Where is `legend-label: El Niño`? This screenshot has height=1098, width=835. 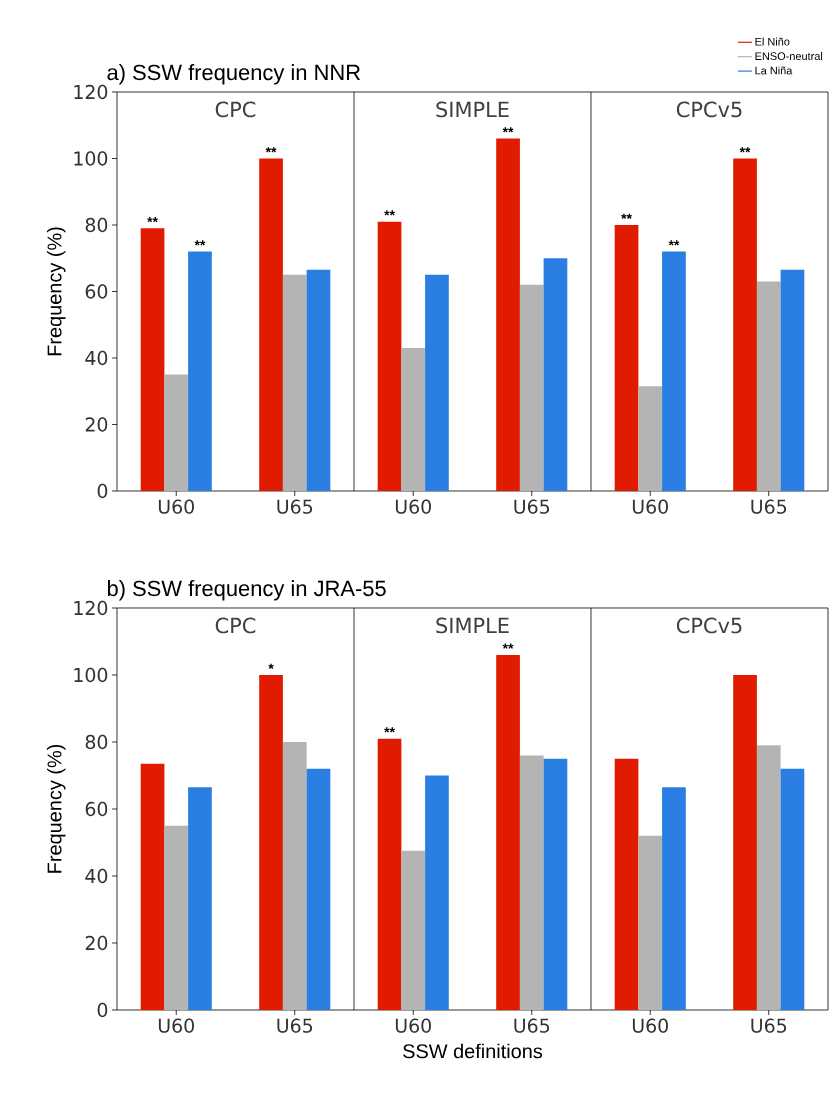
legend-label: El Niño is located at coordinates (772, 41).